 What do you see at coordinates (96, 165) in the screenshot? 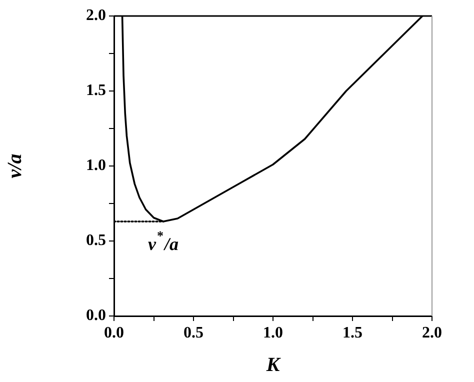
I see `y-tick-label: 1.0` at bounding box center [96, 165].